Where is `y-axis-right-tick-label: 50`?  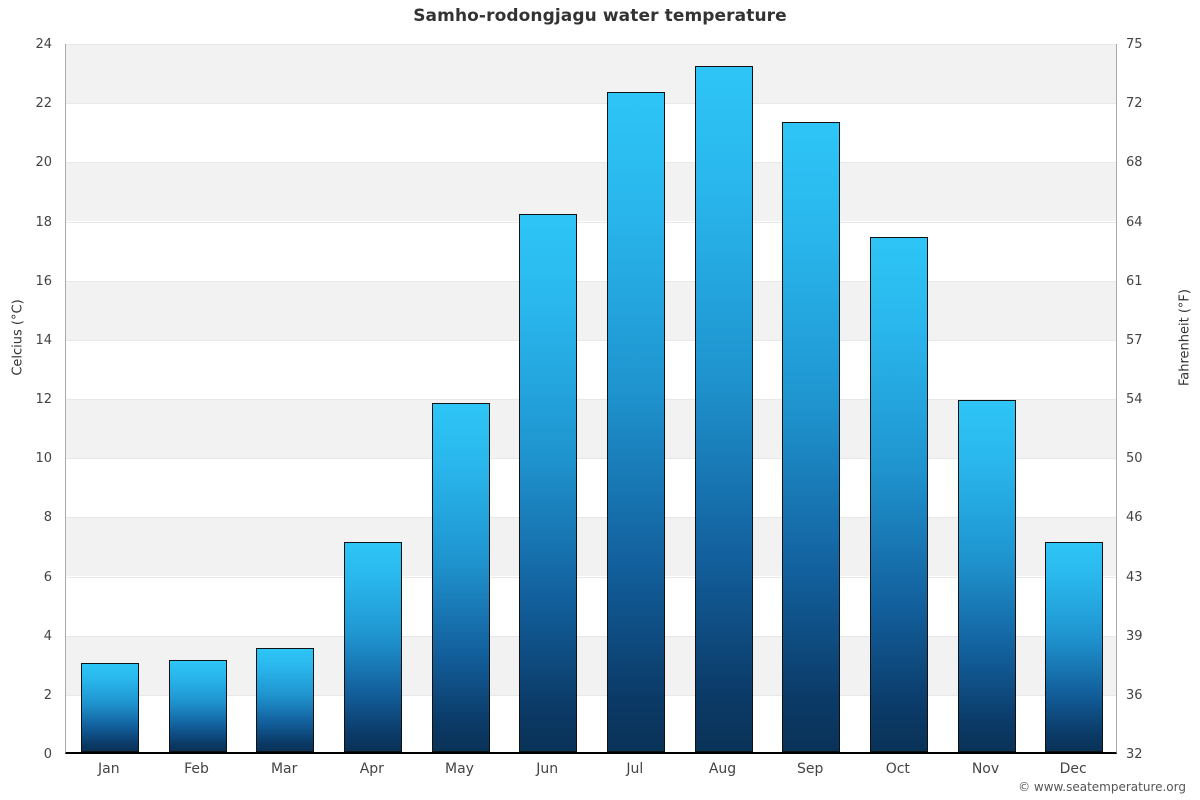 y-axis-right-tick-label: 50 is located at coordinates (1134, 459).